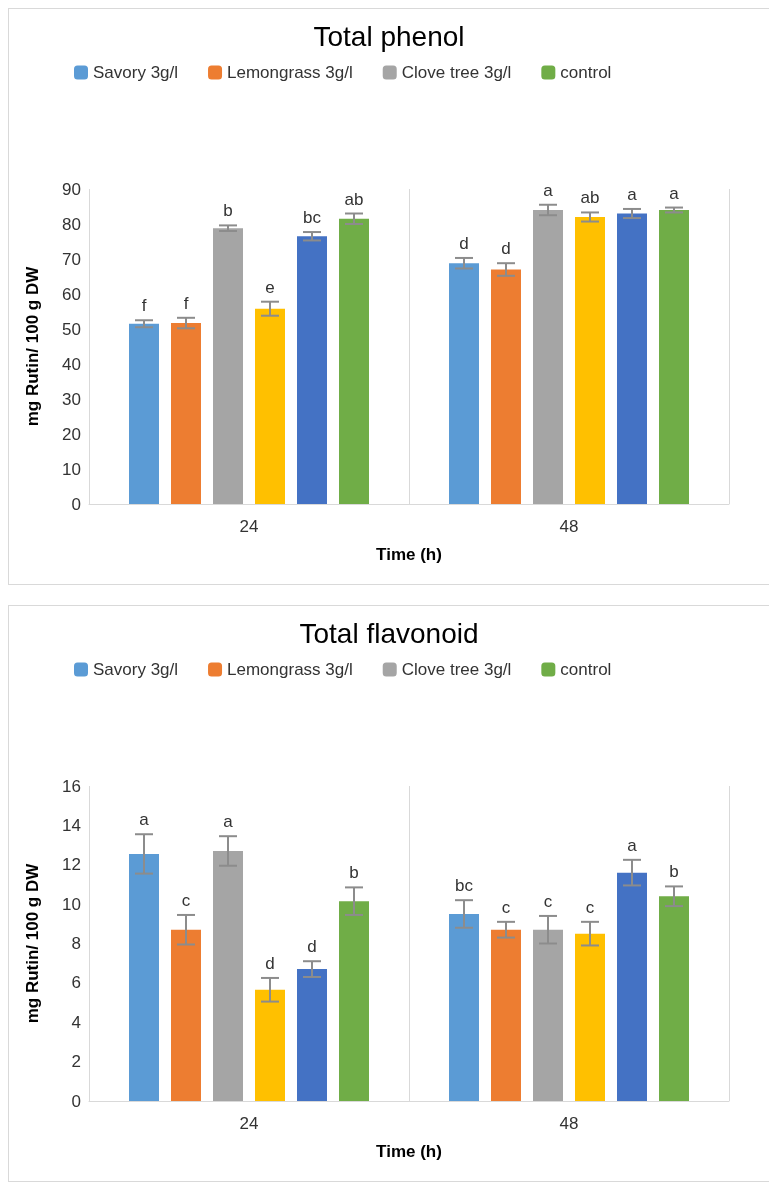 This screenshot has height=1196, width=769. What do you see at coordinates (71, 865) in the screenshot?
I see `y-tick-label: 12` at bounding box center [71, 865].